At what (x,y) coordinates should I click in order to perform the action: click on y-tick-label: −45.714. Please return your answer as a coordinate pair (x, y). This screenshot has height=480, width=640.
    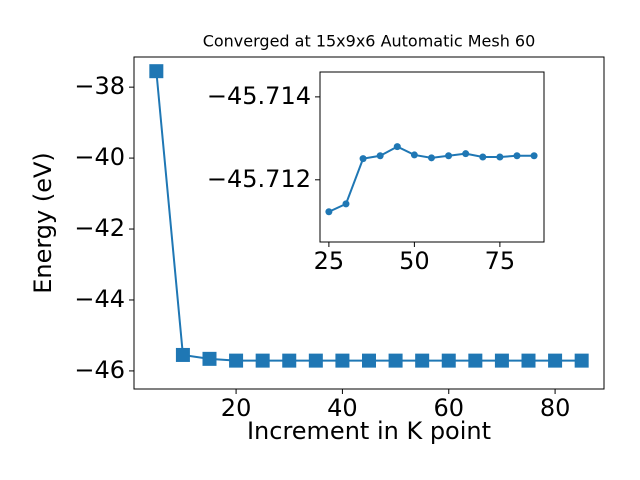
    Looking at the image, I should click on (259, 96).